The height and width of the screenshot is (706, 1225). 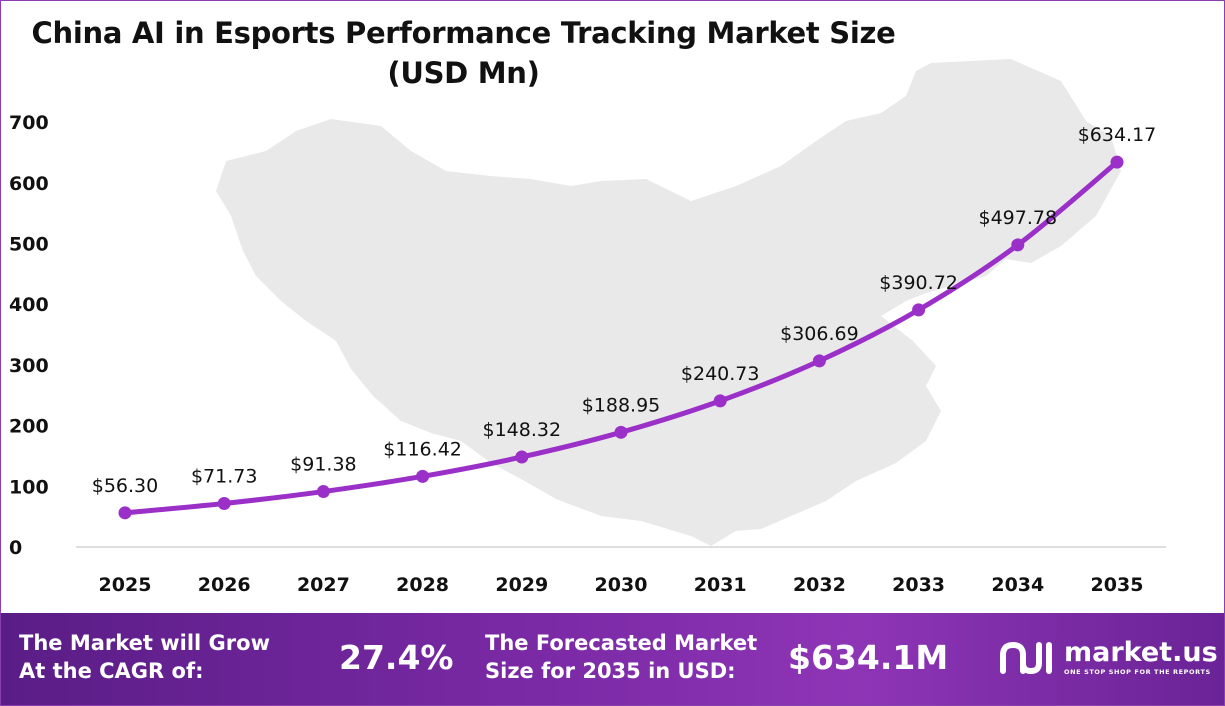 What do you see at coordinates (1026, 658) in the screenshot?
I see `market-us-logo-icon` at bounding box center [1026, 658].